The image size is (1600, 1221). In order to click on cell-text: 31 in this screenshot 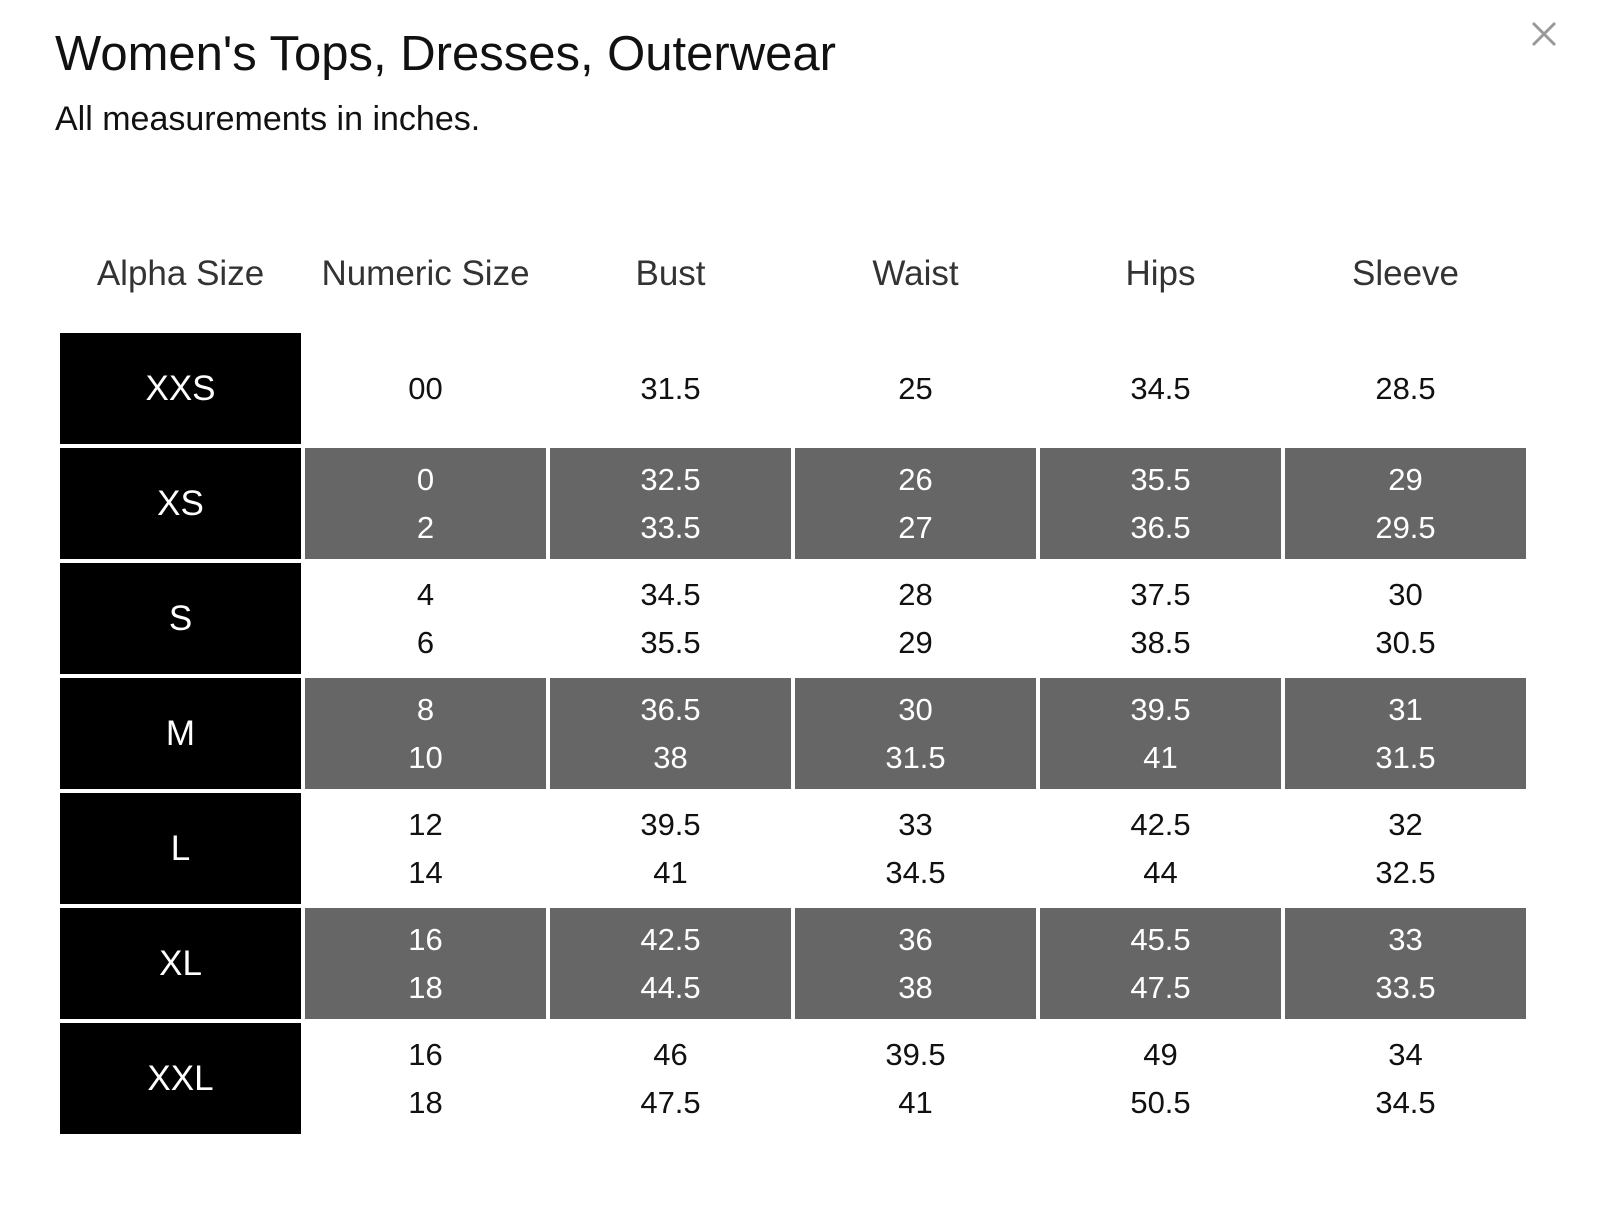, I will do `click(1405, 709)`.